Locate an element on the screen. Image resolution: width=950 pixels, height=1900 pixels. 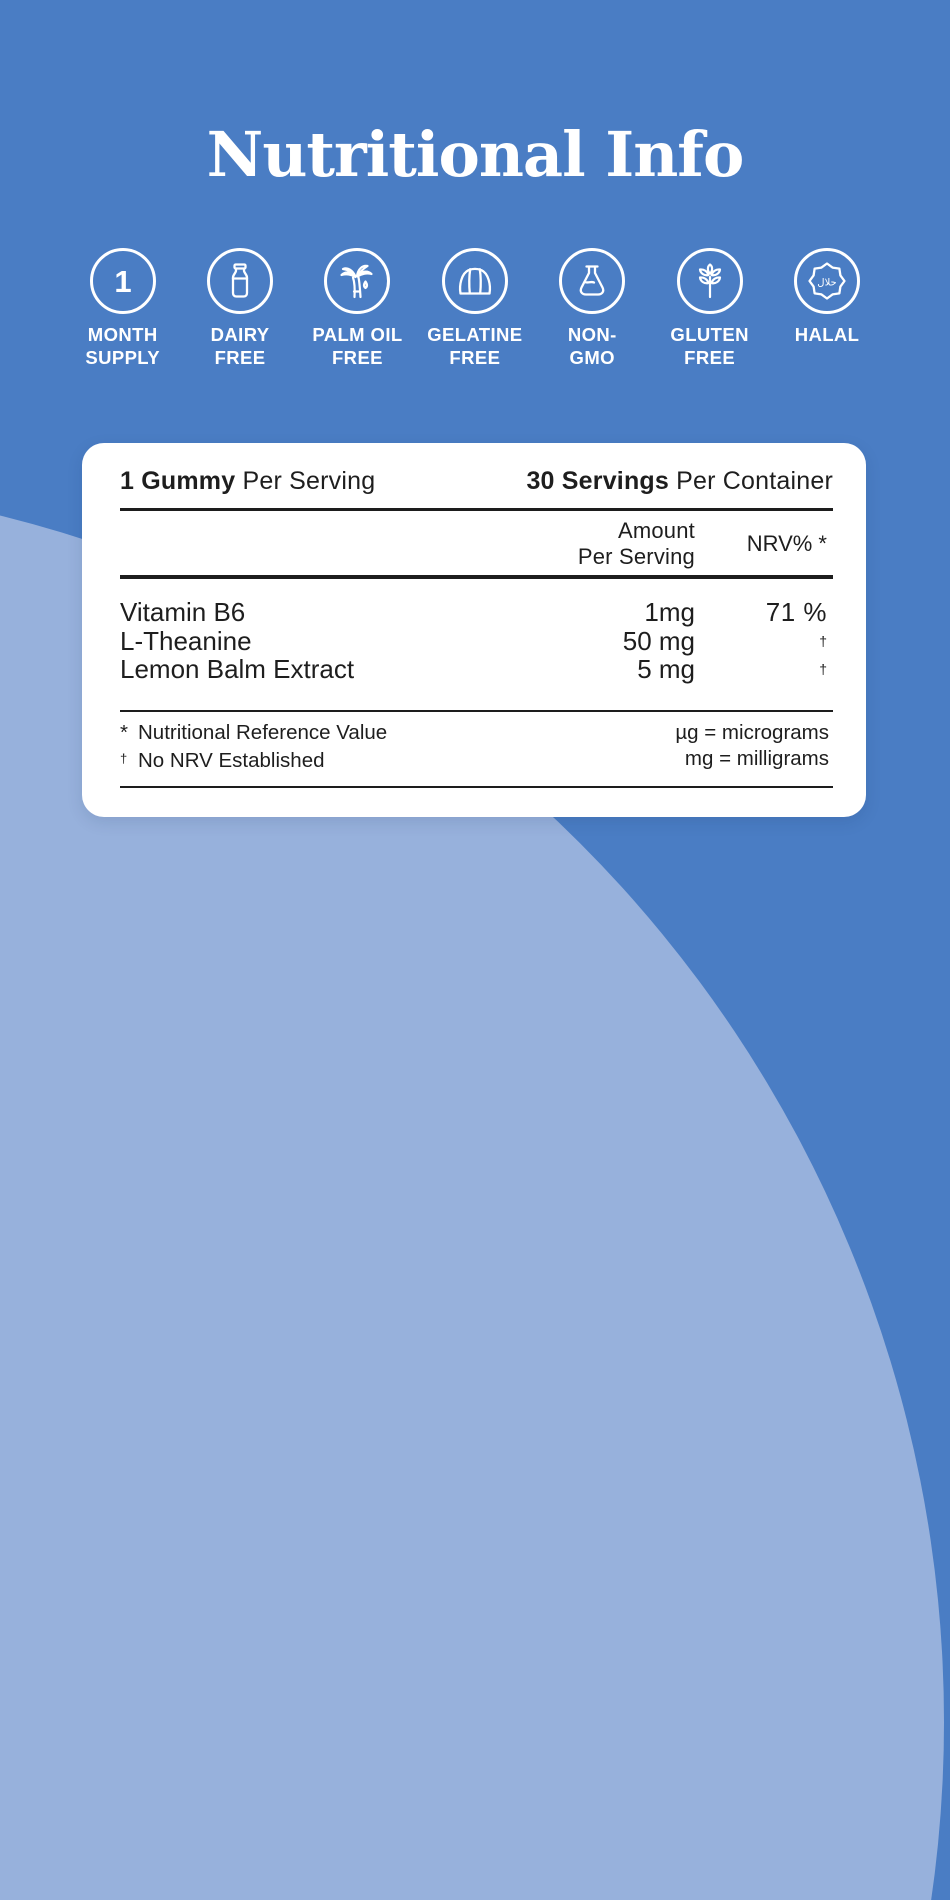
badge-dairy-free: DAIRY FREE is located at coordinates (239, 308).